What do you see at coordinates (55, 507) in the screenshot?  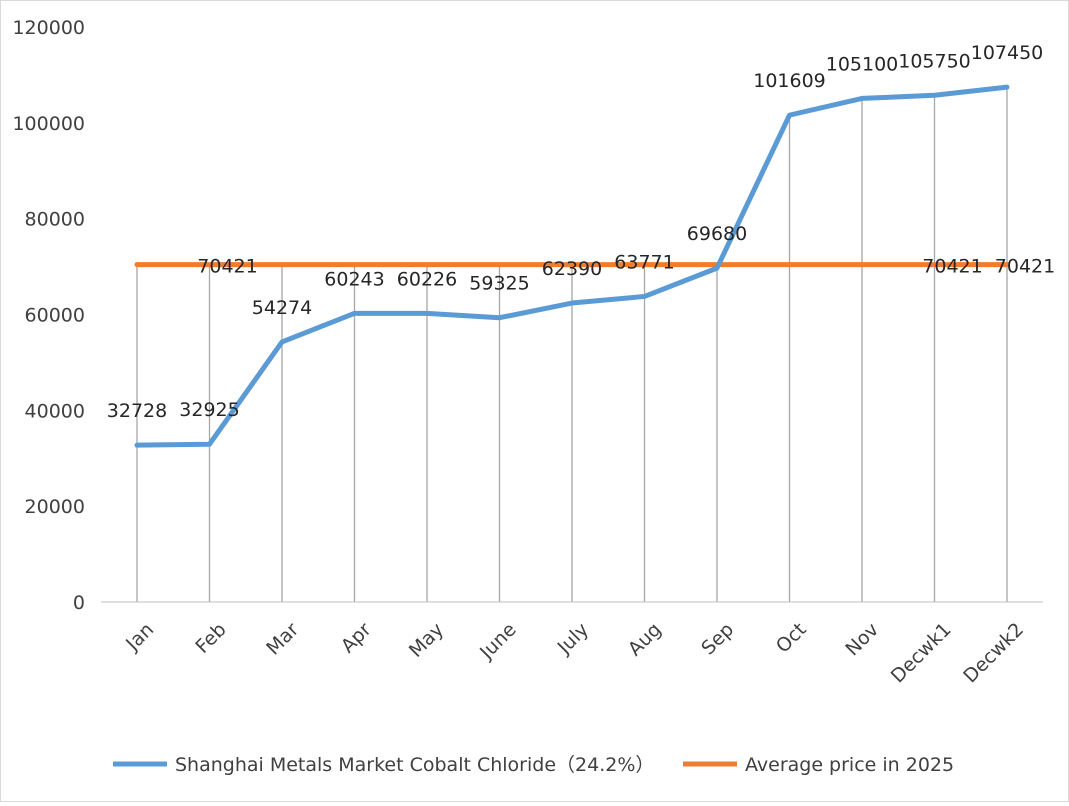 I see `y-tick-label: 20000` at bounding box center [55, 507].